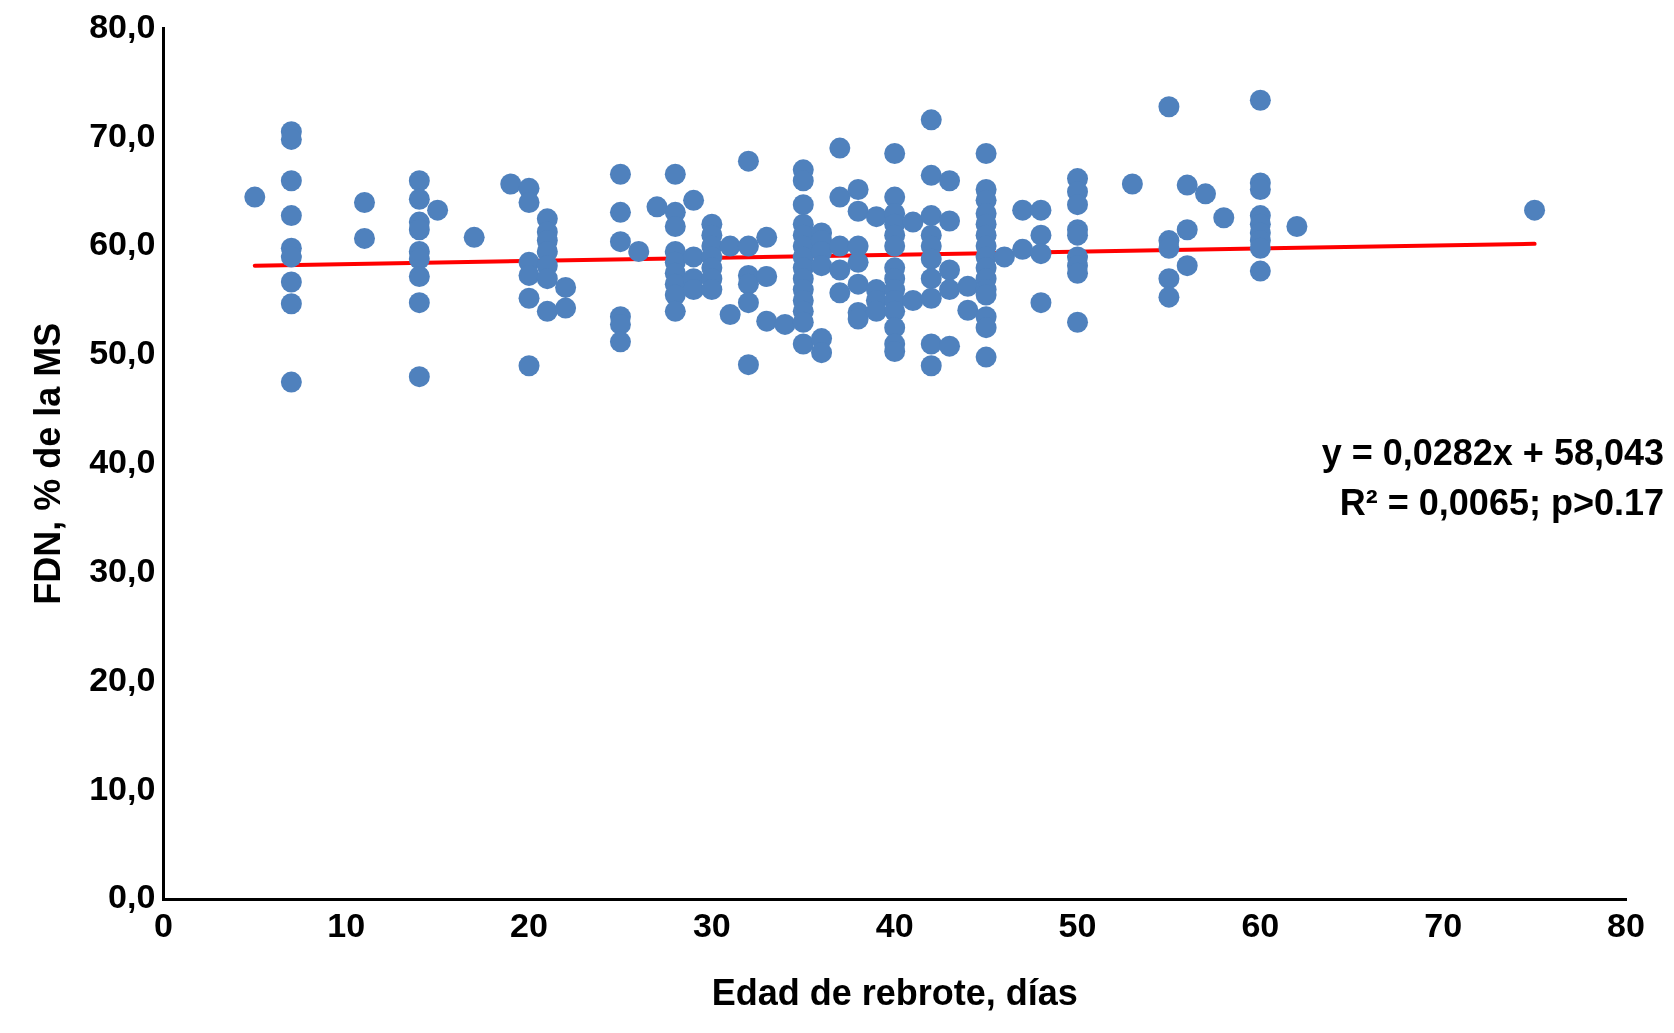 The image size is (1674, 1033). Describe the element at coordinates (122, 678) in the screenshot. I see `y-tick-label: 20,0` at that location.